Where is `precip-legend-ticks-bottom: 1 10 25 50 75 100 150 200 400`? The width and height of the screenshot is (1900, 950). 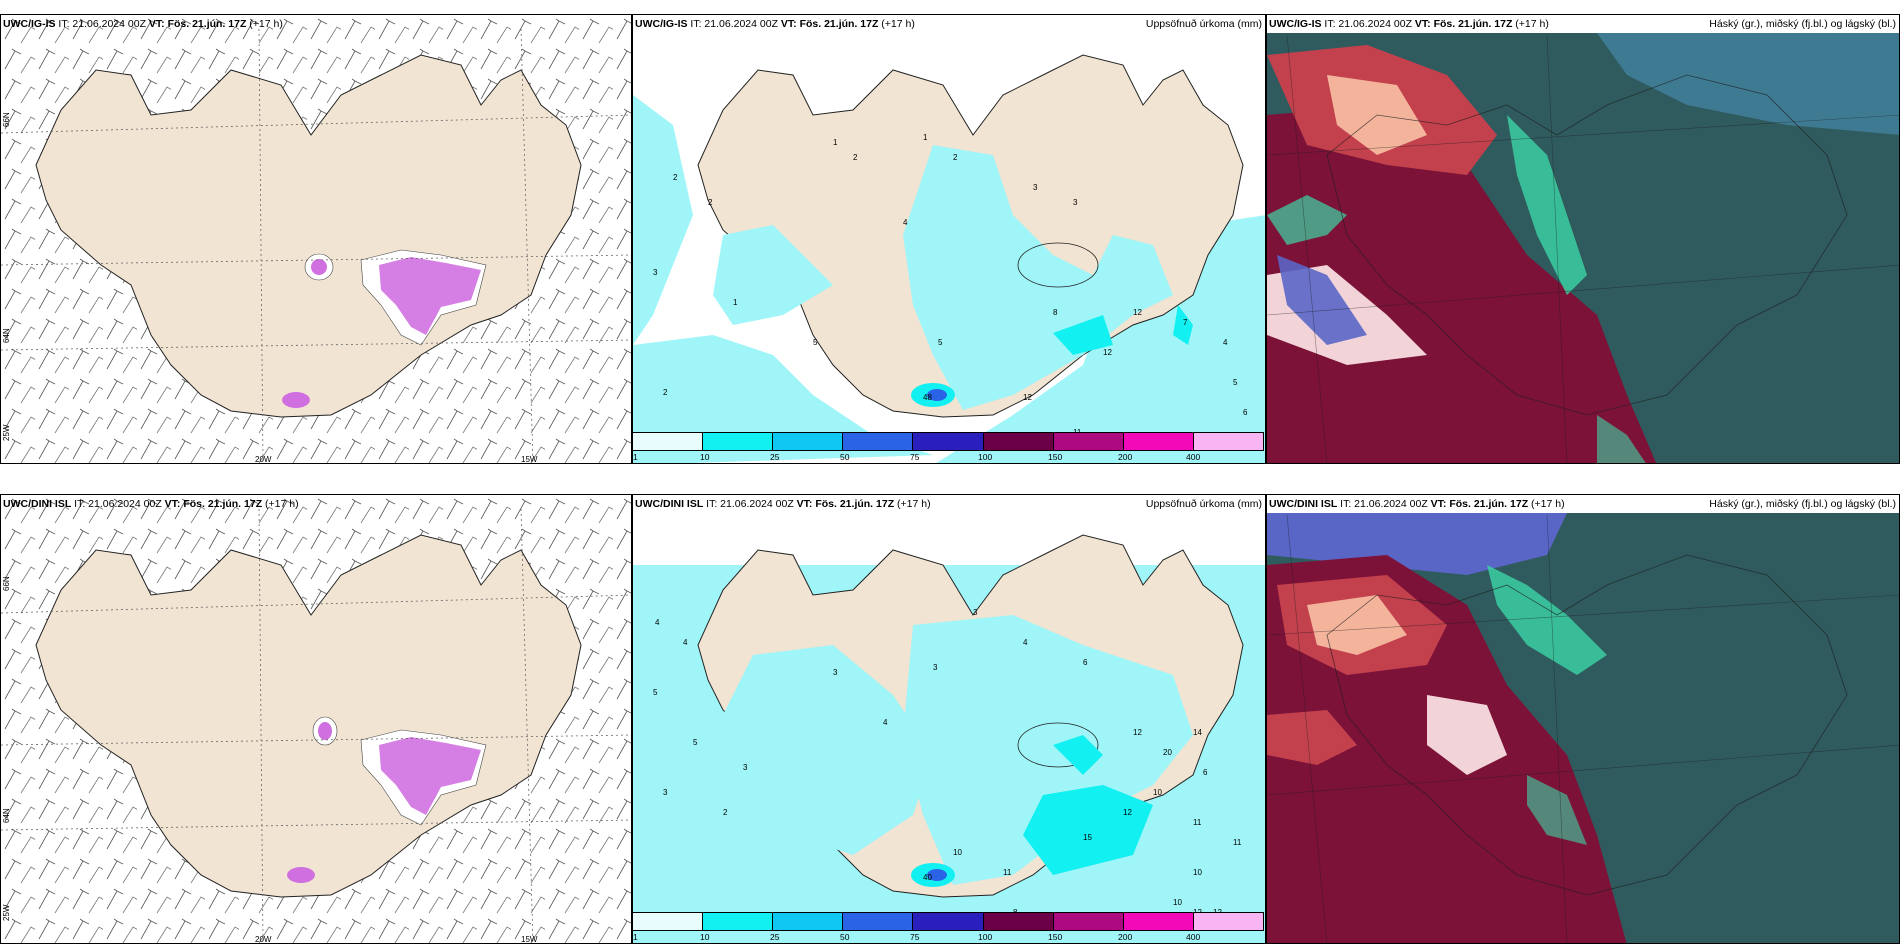 precip-legend-ticks-bottom: 1 10 25 50 75 100 150 200 400 is located at coordinates (948, 938).